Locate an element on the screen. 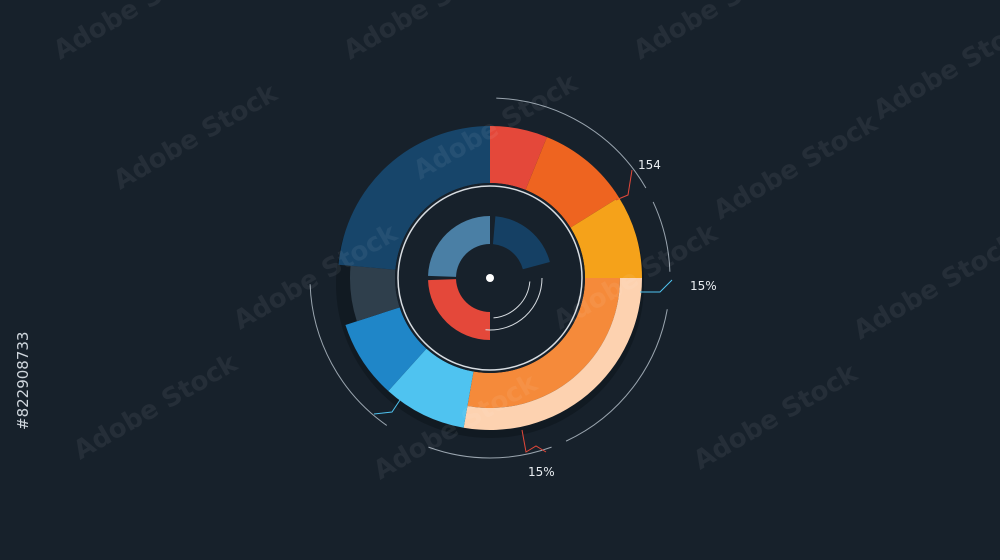  inner-ring is located at coordinates (490, 278).